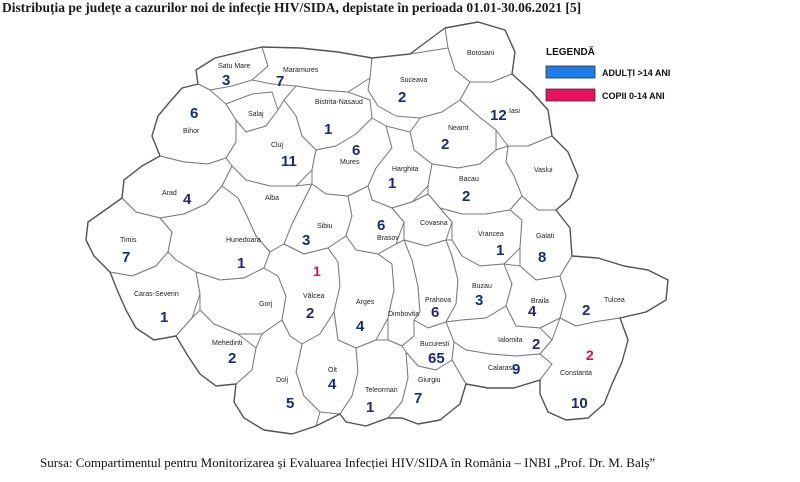  What do you see at coordinates (614, 291) in the screenshot?
I see `county-tulcea` at bounding box center [614, 291].